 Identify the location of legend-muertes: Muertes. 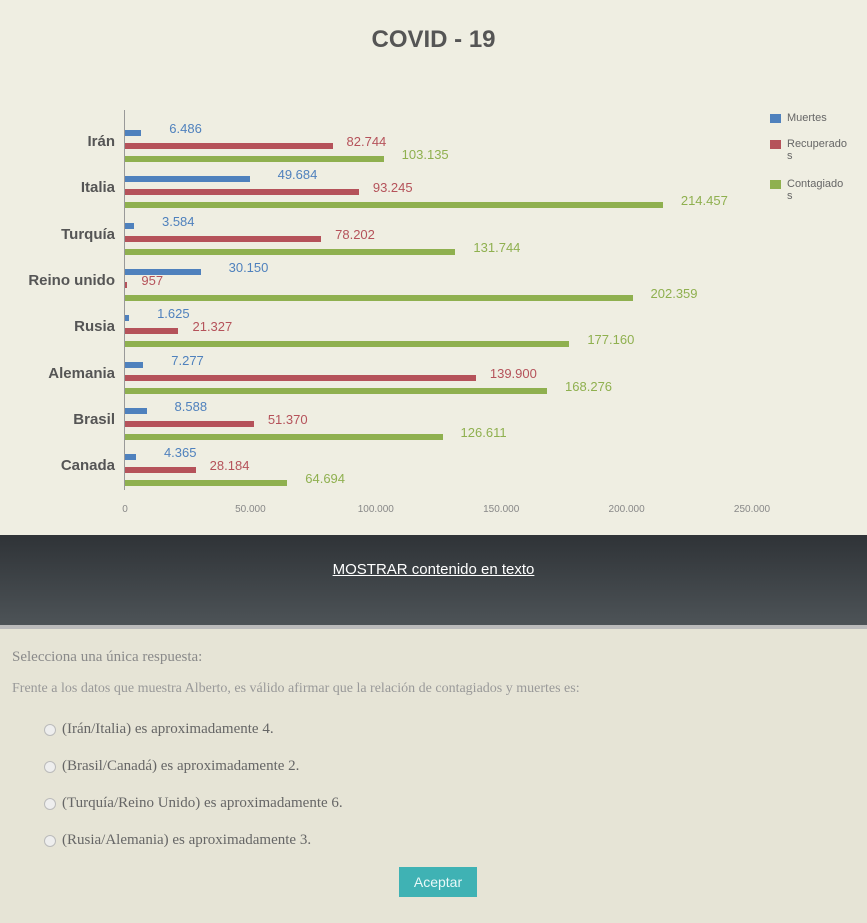
(815, 118).